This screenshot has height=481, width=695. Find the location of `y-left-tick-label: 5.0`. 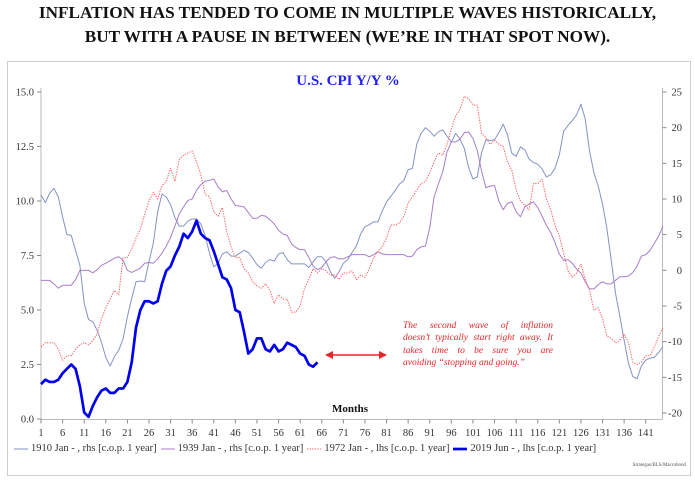

y-left-tick-label: 5.0 is located at coordinates (27, 311).